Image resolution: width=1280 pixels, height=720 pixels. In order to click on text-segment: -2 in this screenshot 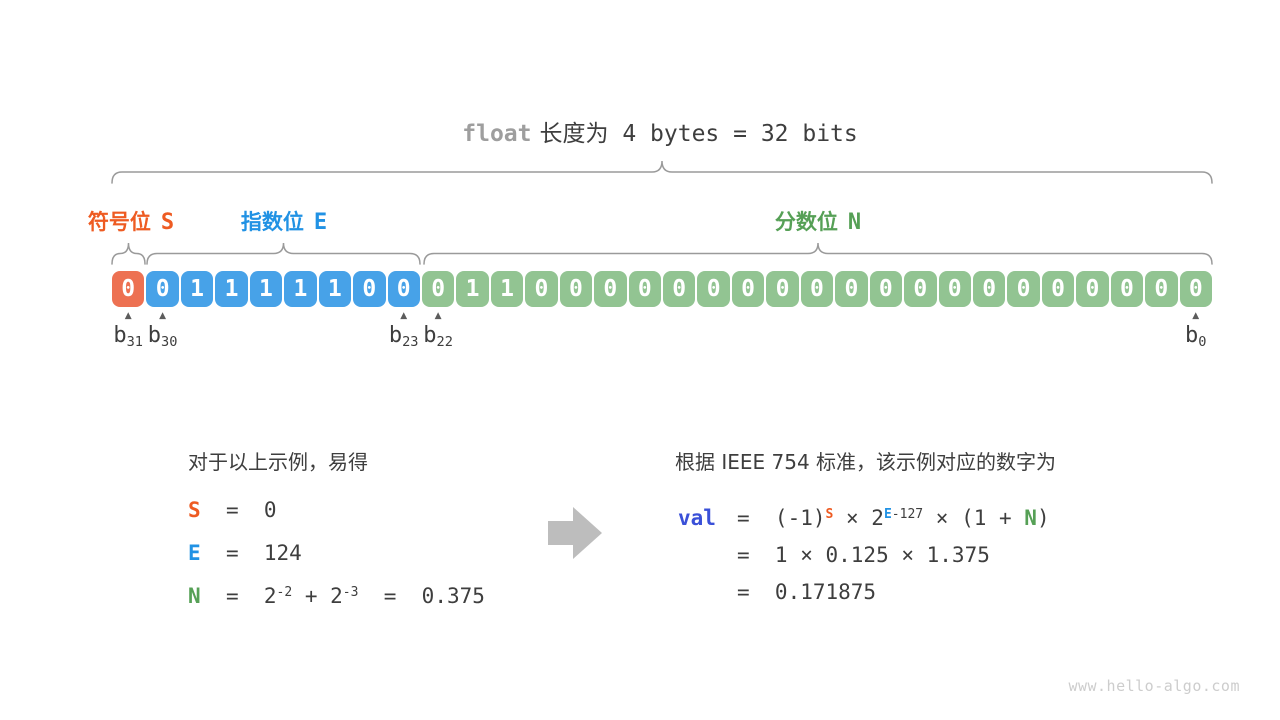, I will do `click(284, 592)`.